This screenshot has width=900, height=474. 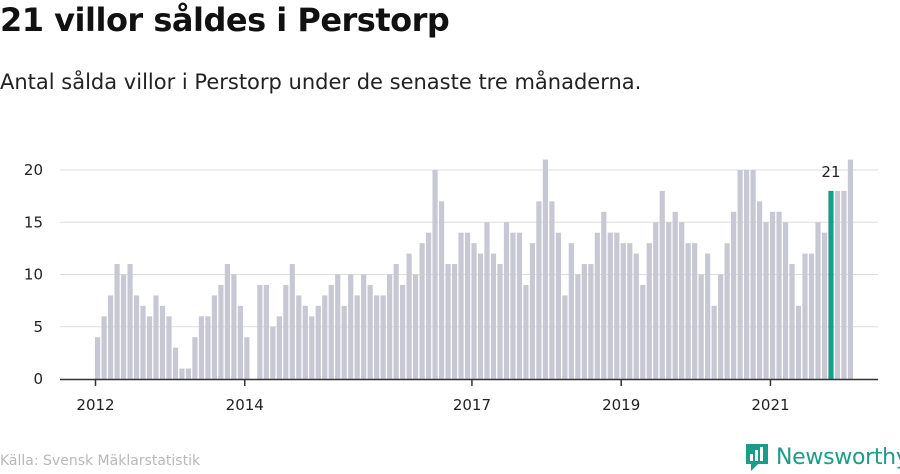 I want to click on bar-highlight, so click(x=831, y=284).